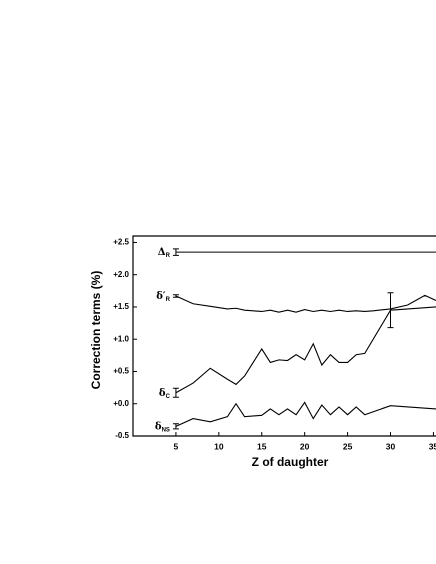 Image resolution: width=436 pixels, height=564 pixels. Describe the element at coordinates (122, 435) in the screenshot. I see `y-tick-label: -0.5` at that location.